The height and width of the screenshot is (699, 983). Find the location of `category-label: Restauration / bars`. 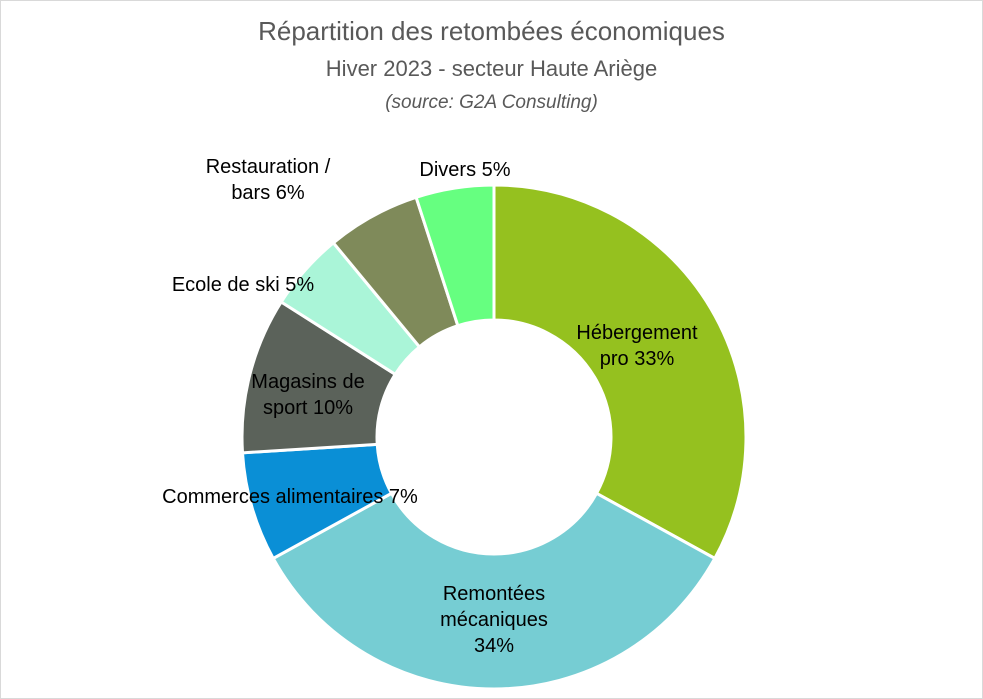

category-label: Restauration / bars is located at coordinates (268, 180).